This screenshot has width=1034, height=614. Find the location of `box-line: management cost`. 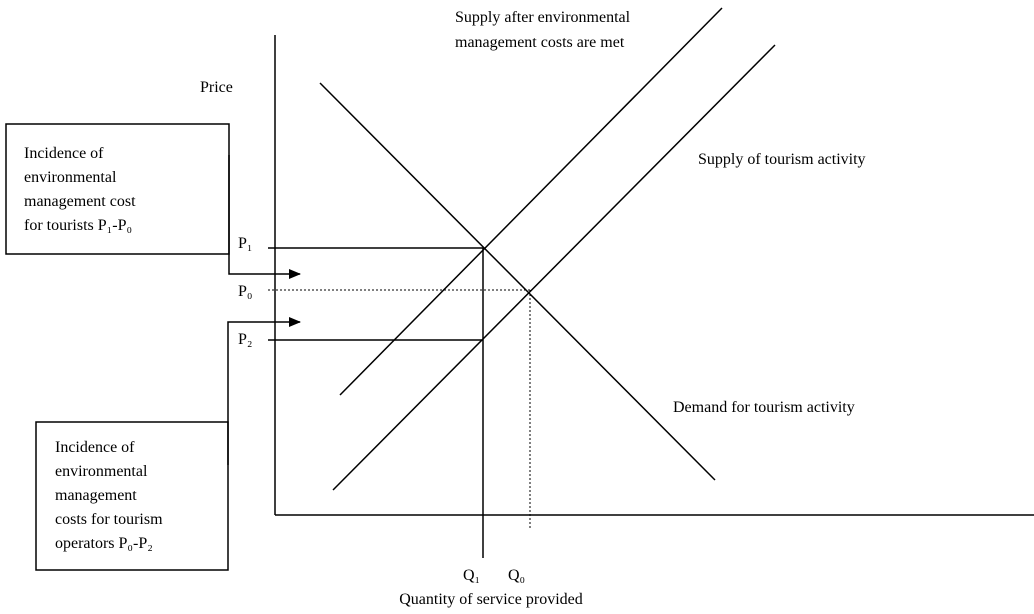

box-line: management cost is located at coordinates (80, 201).